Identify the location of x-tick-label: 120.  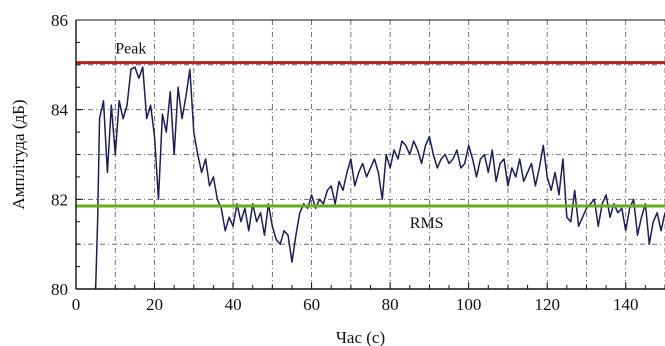
(547, 304).